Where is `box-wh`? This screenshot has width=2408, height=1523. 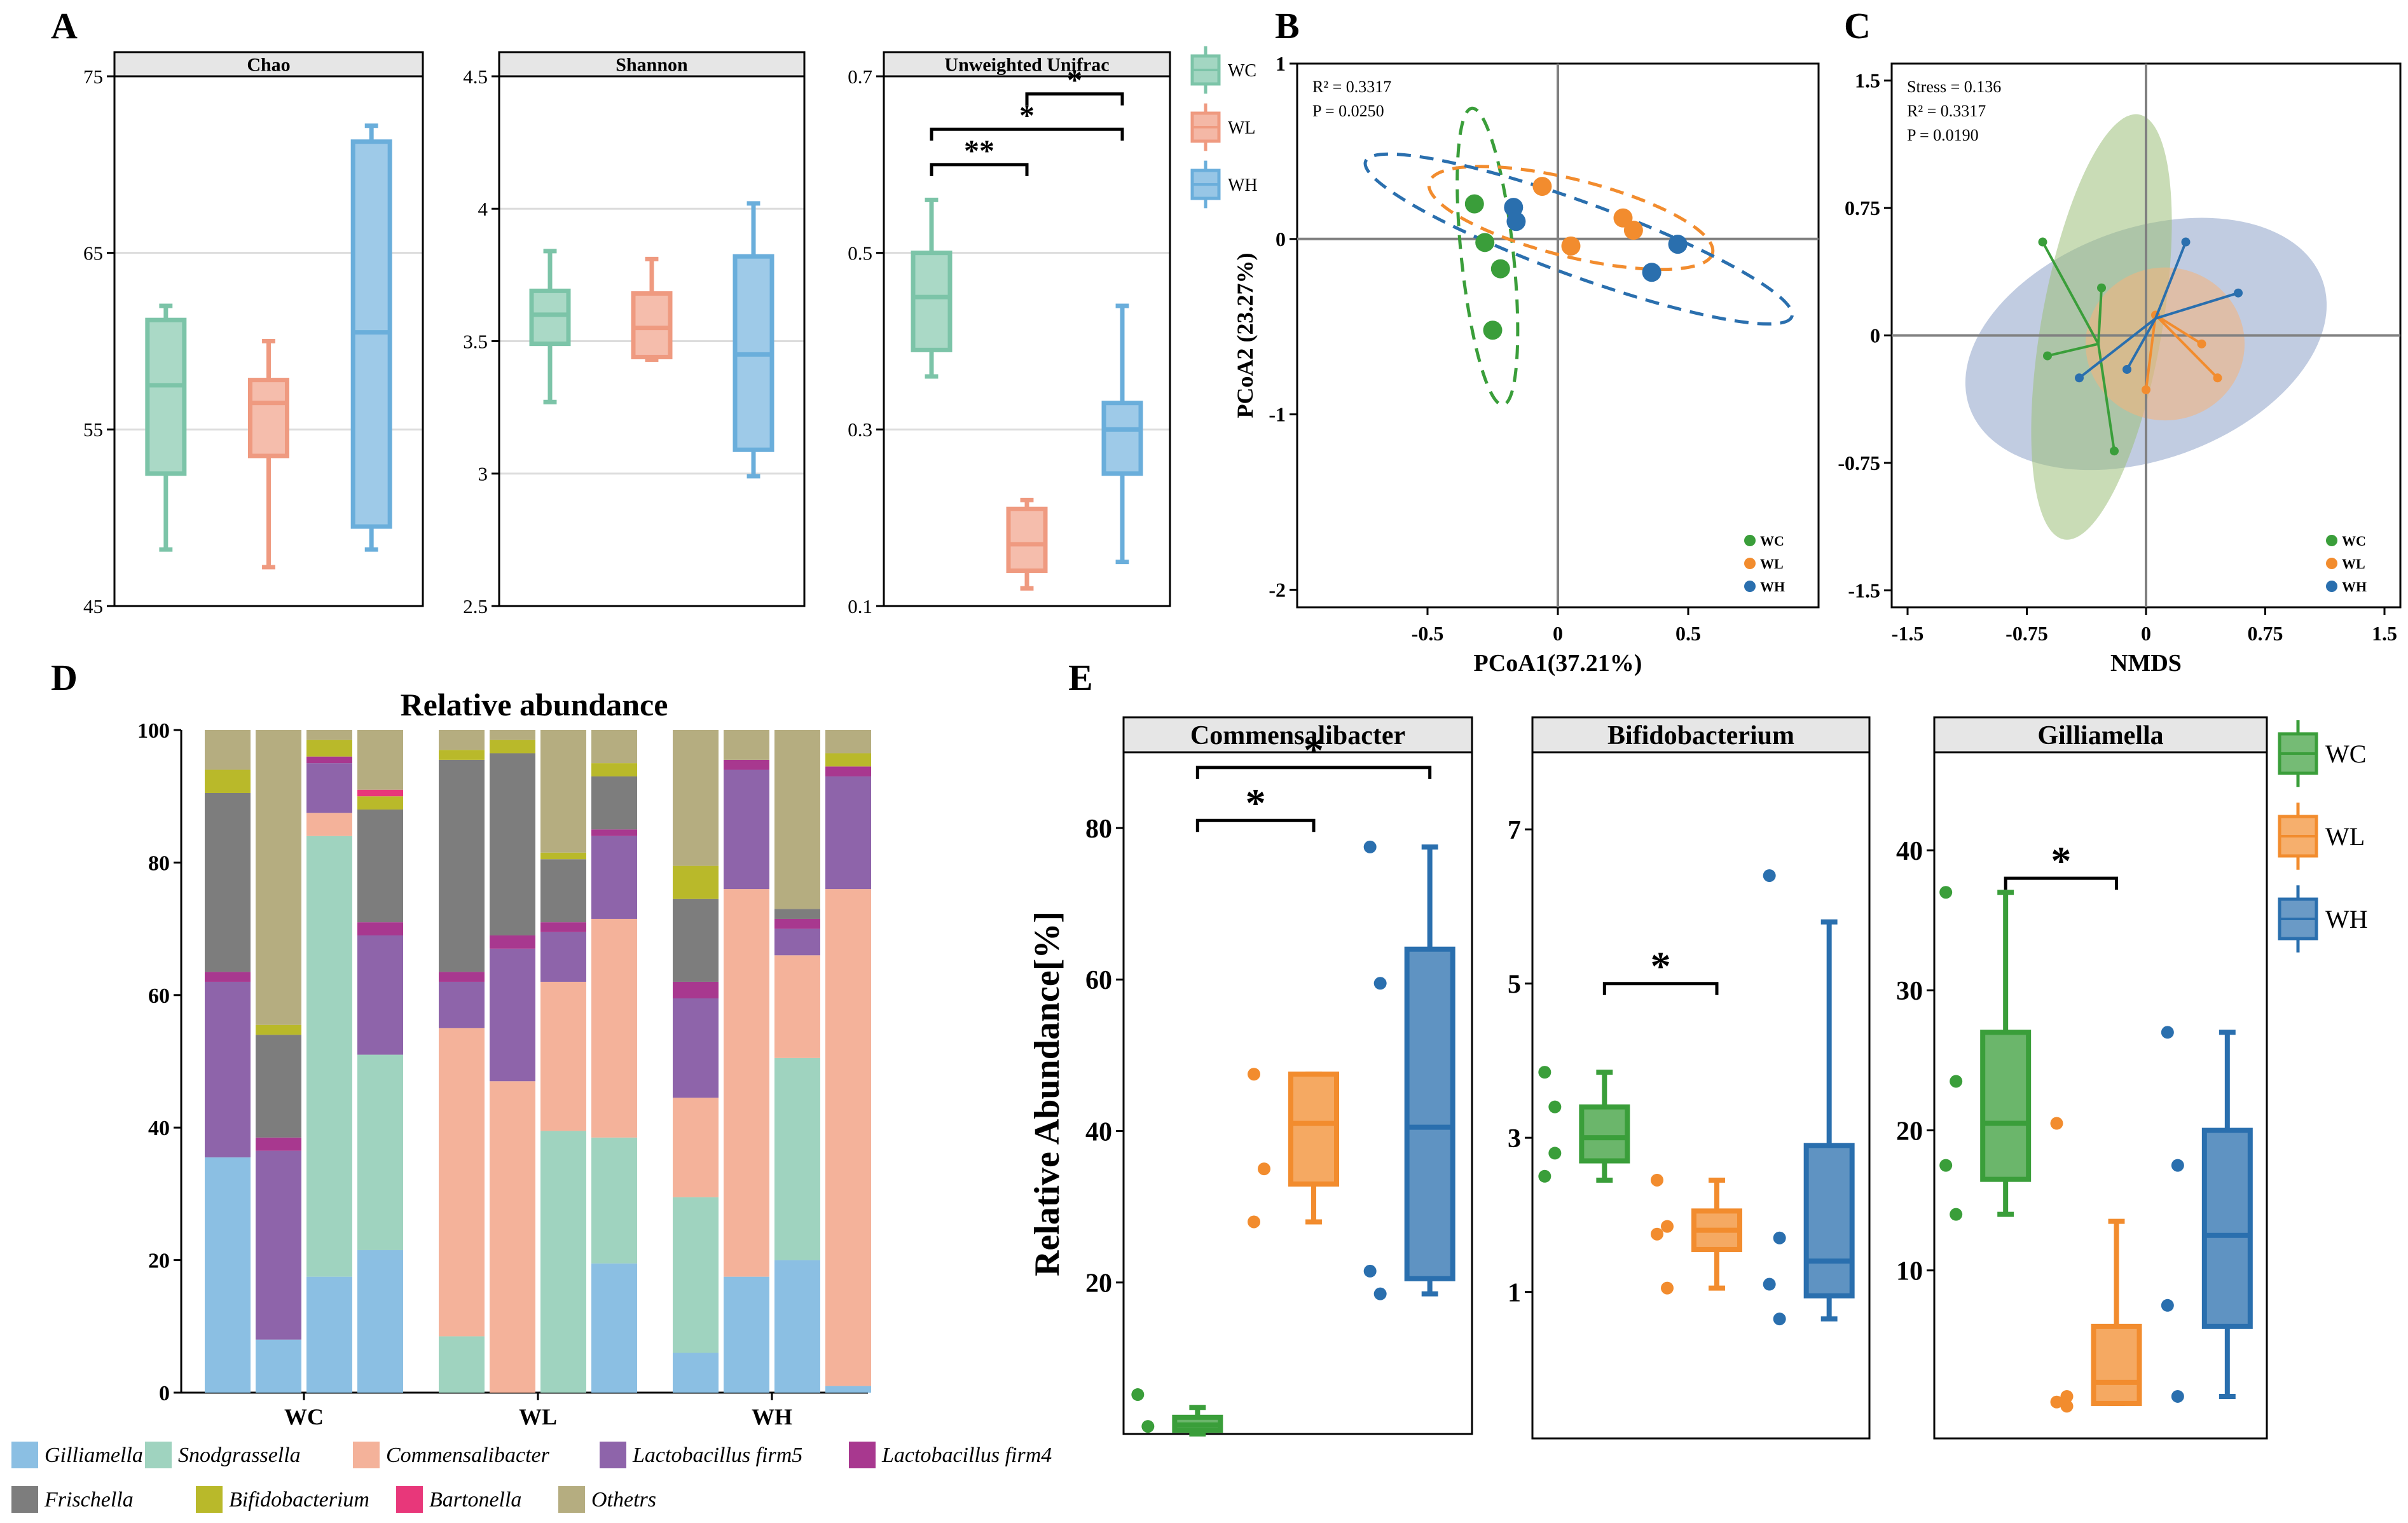 box-wh is located at coordinates (1429, 1113).